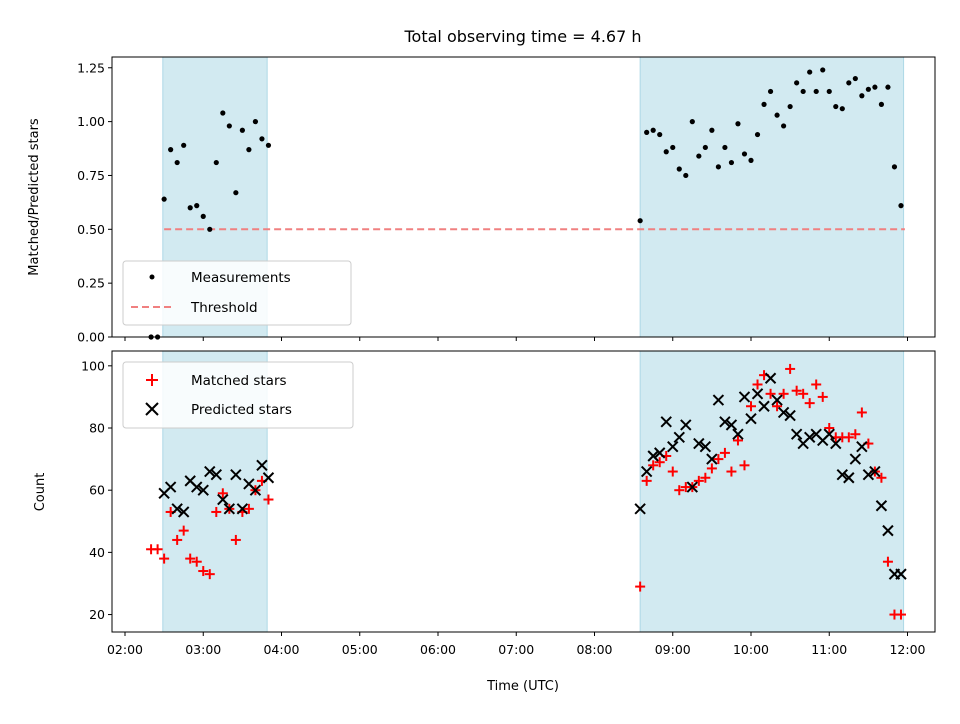 This screenshot has width=960, height=724. What do you see at coordinates (91, 67) in the screenshot?
I see `y-tick-label: 1.25` at bounding box center [91, 67].